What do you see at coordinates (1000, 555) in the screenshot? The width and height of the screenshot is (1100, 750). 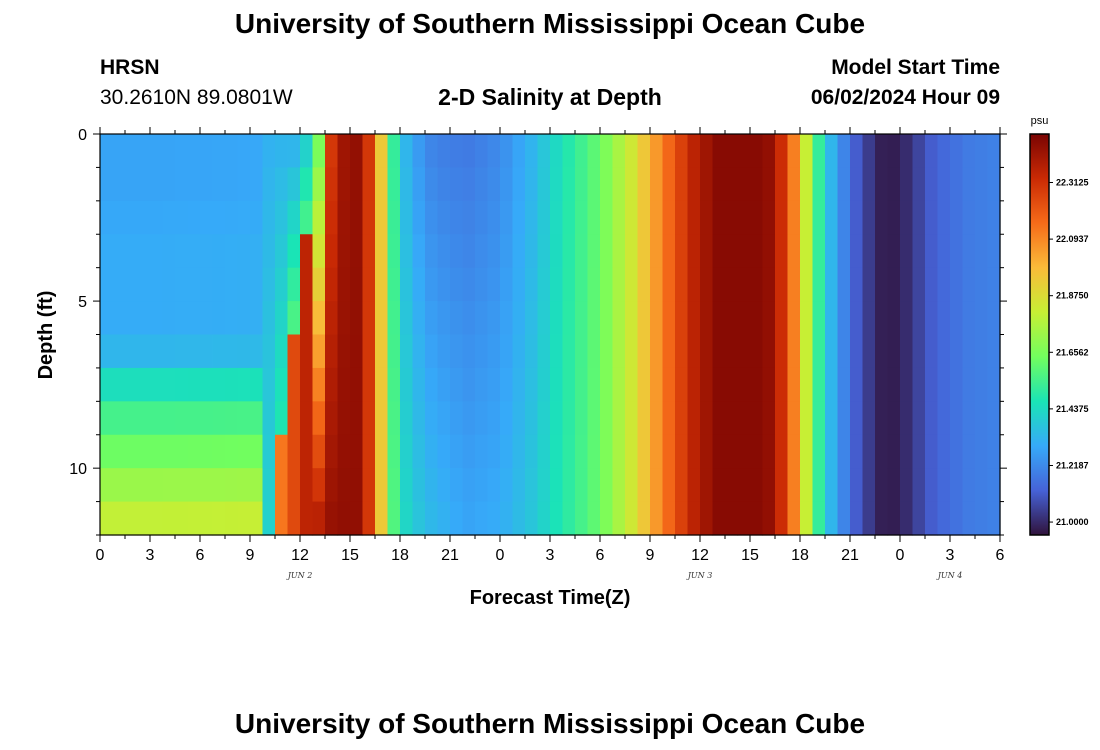 I see `x-tick-label: 6` at bounding box center [1000, 555].